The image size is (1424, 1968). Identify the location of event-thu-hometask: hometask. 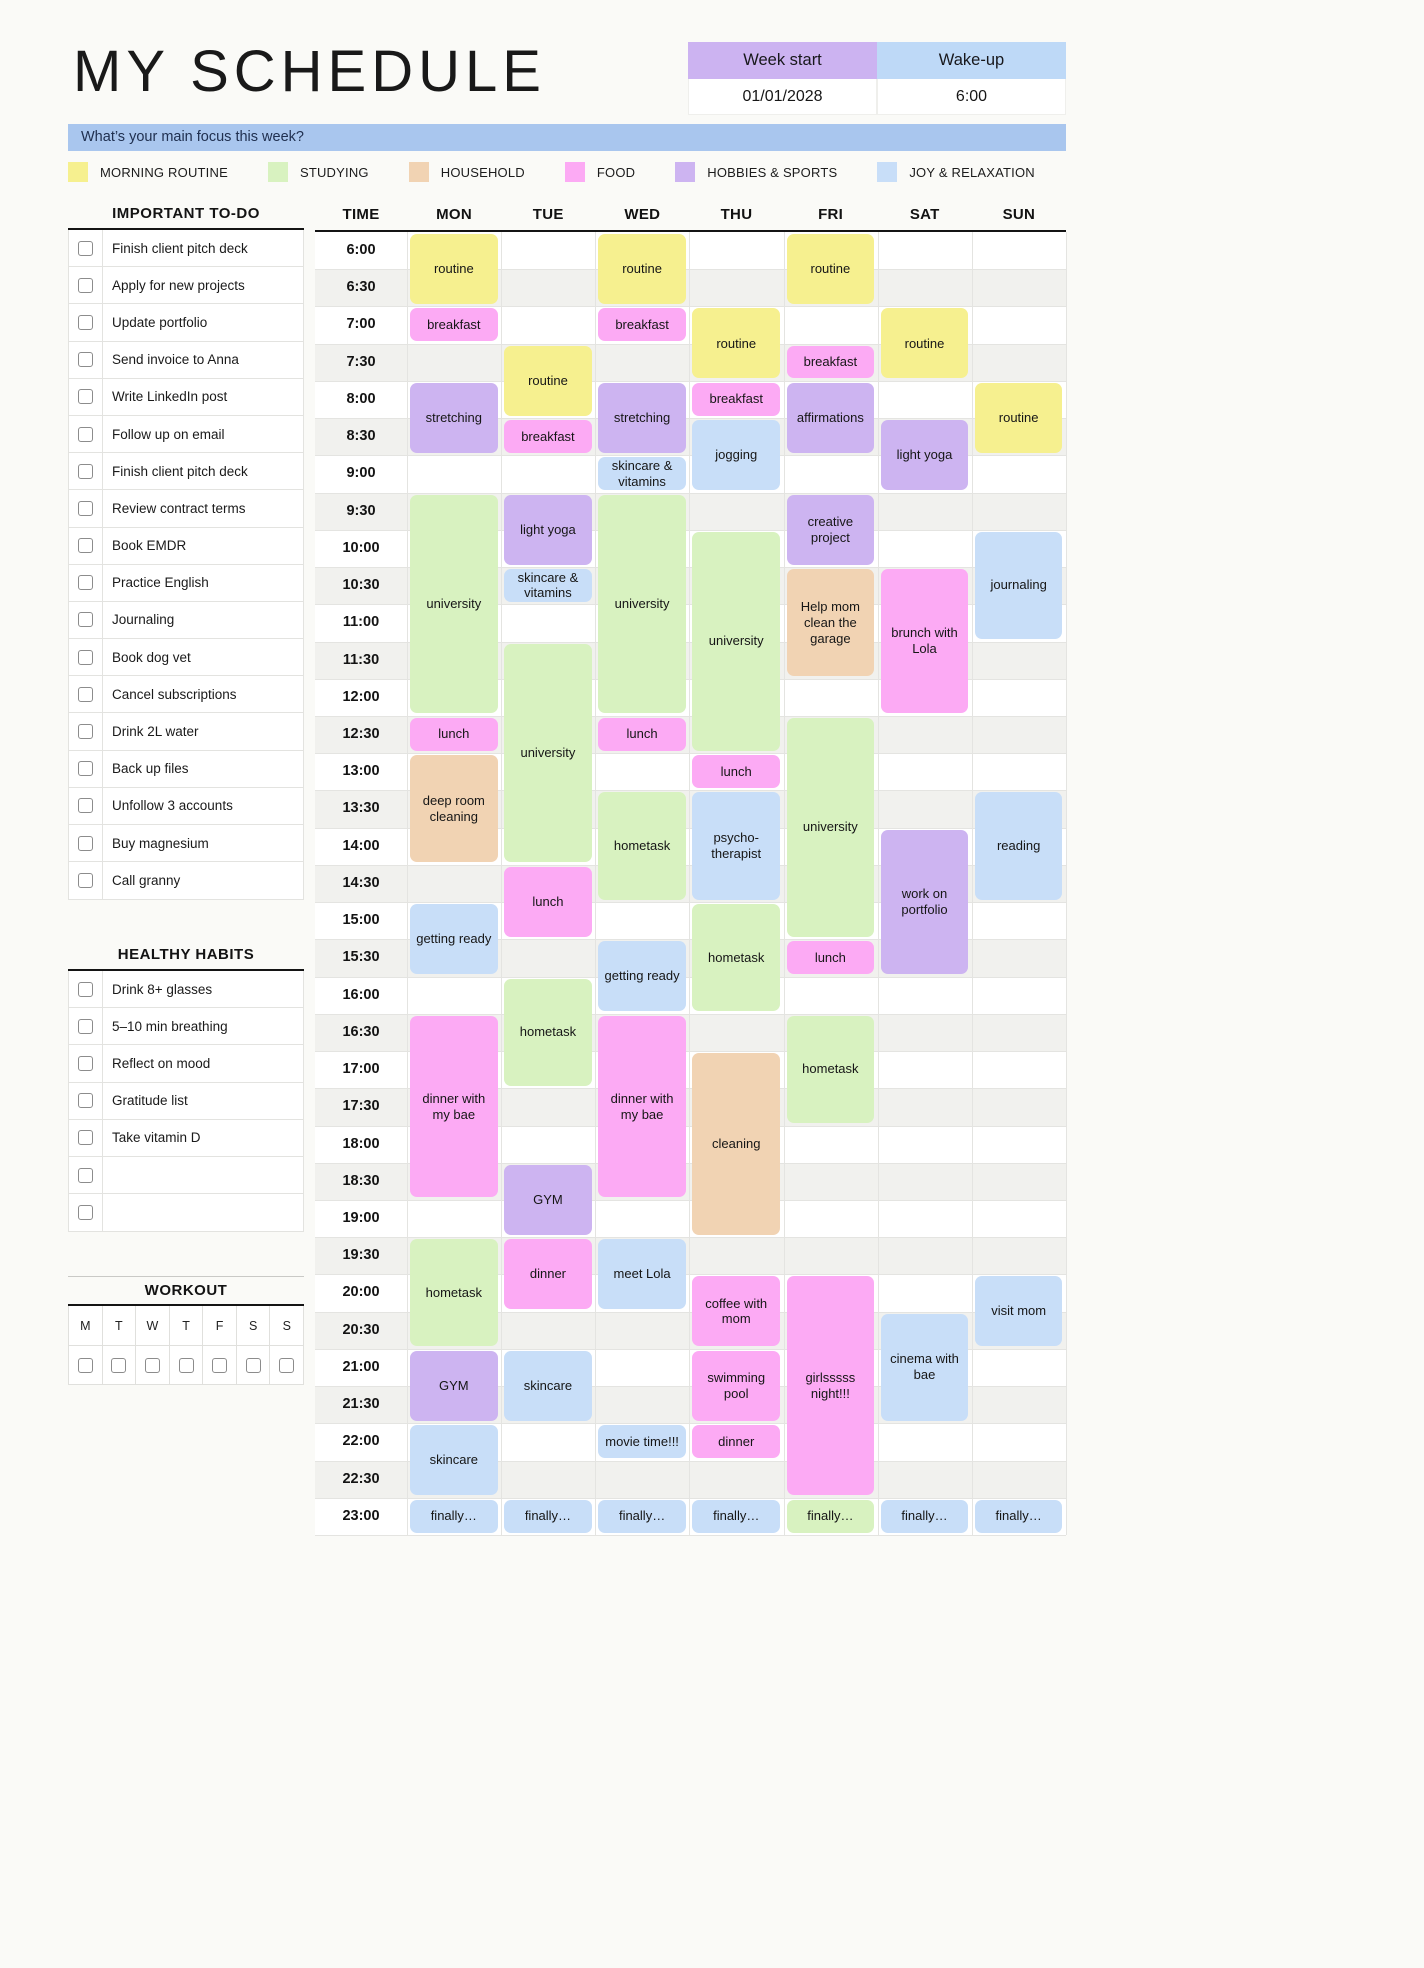
(736, 958).